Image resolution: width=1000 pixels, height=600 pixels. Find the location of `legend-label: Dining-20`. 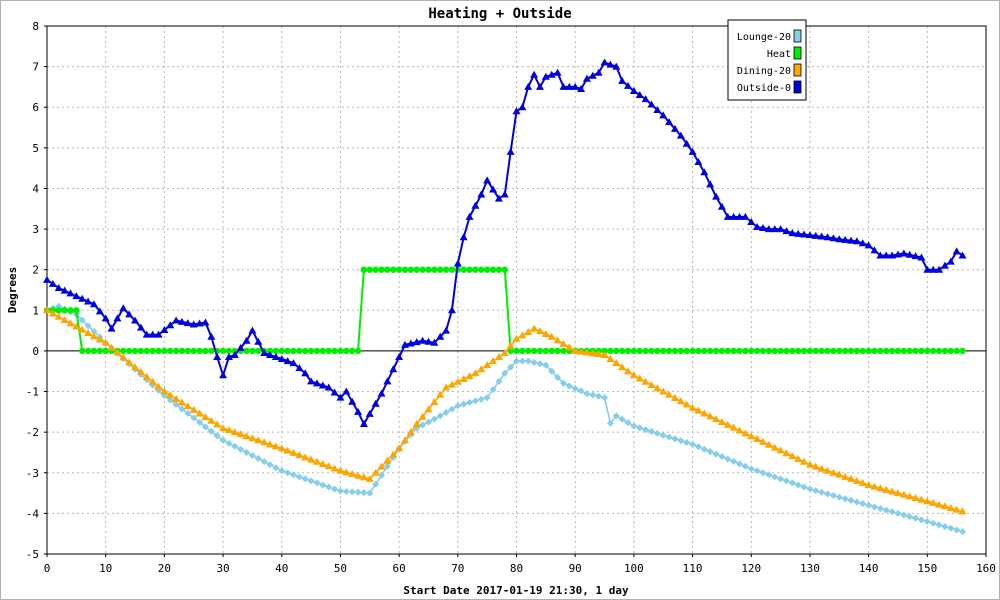

legend-label: Dining-20 is located at coordinates (764, 71).